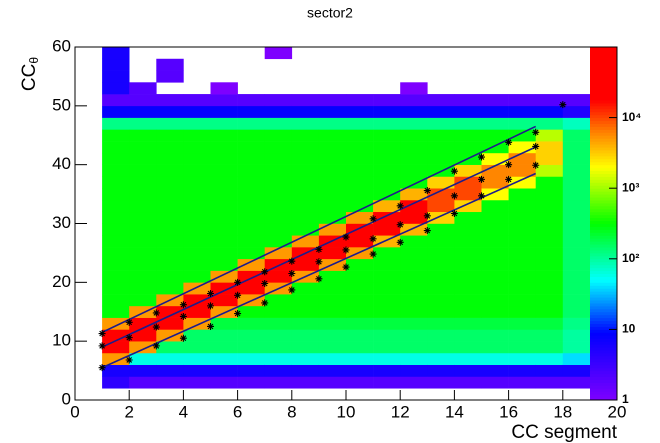  Describe the element at coordinates (29, 77) in the screenshot. I see `y-axis-label-main: CC` at that location.